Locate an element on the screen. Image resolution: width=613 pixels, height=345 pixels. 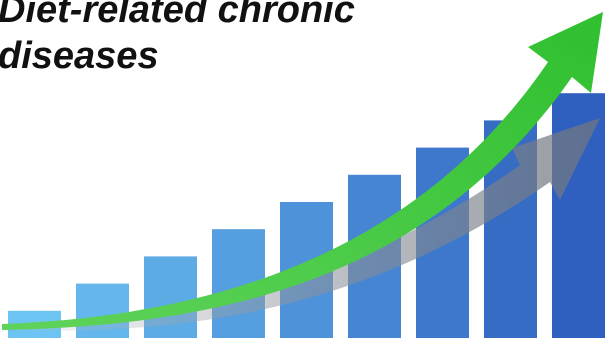
chart-title-line-1: Diet-related chronic is located at coordinates (177, 15).